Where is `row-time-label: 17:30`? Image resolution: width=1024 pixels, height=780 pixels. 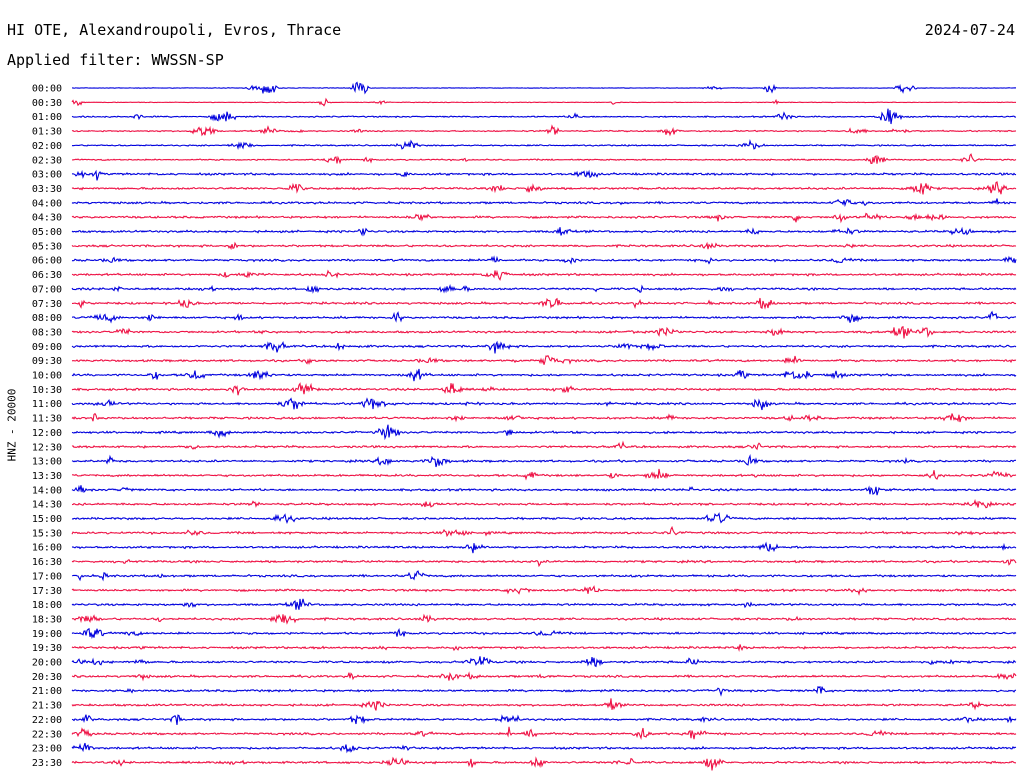
row-time-label: 17:30 is located at coordinates (47, 591).